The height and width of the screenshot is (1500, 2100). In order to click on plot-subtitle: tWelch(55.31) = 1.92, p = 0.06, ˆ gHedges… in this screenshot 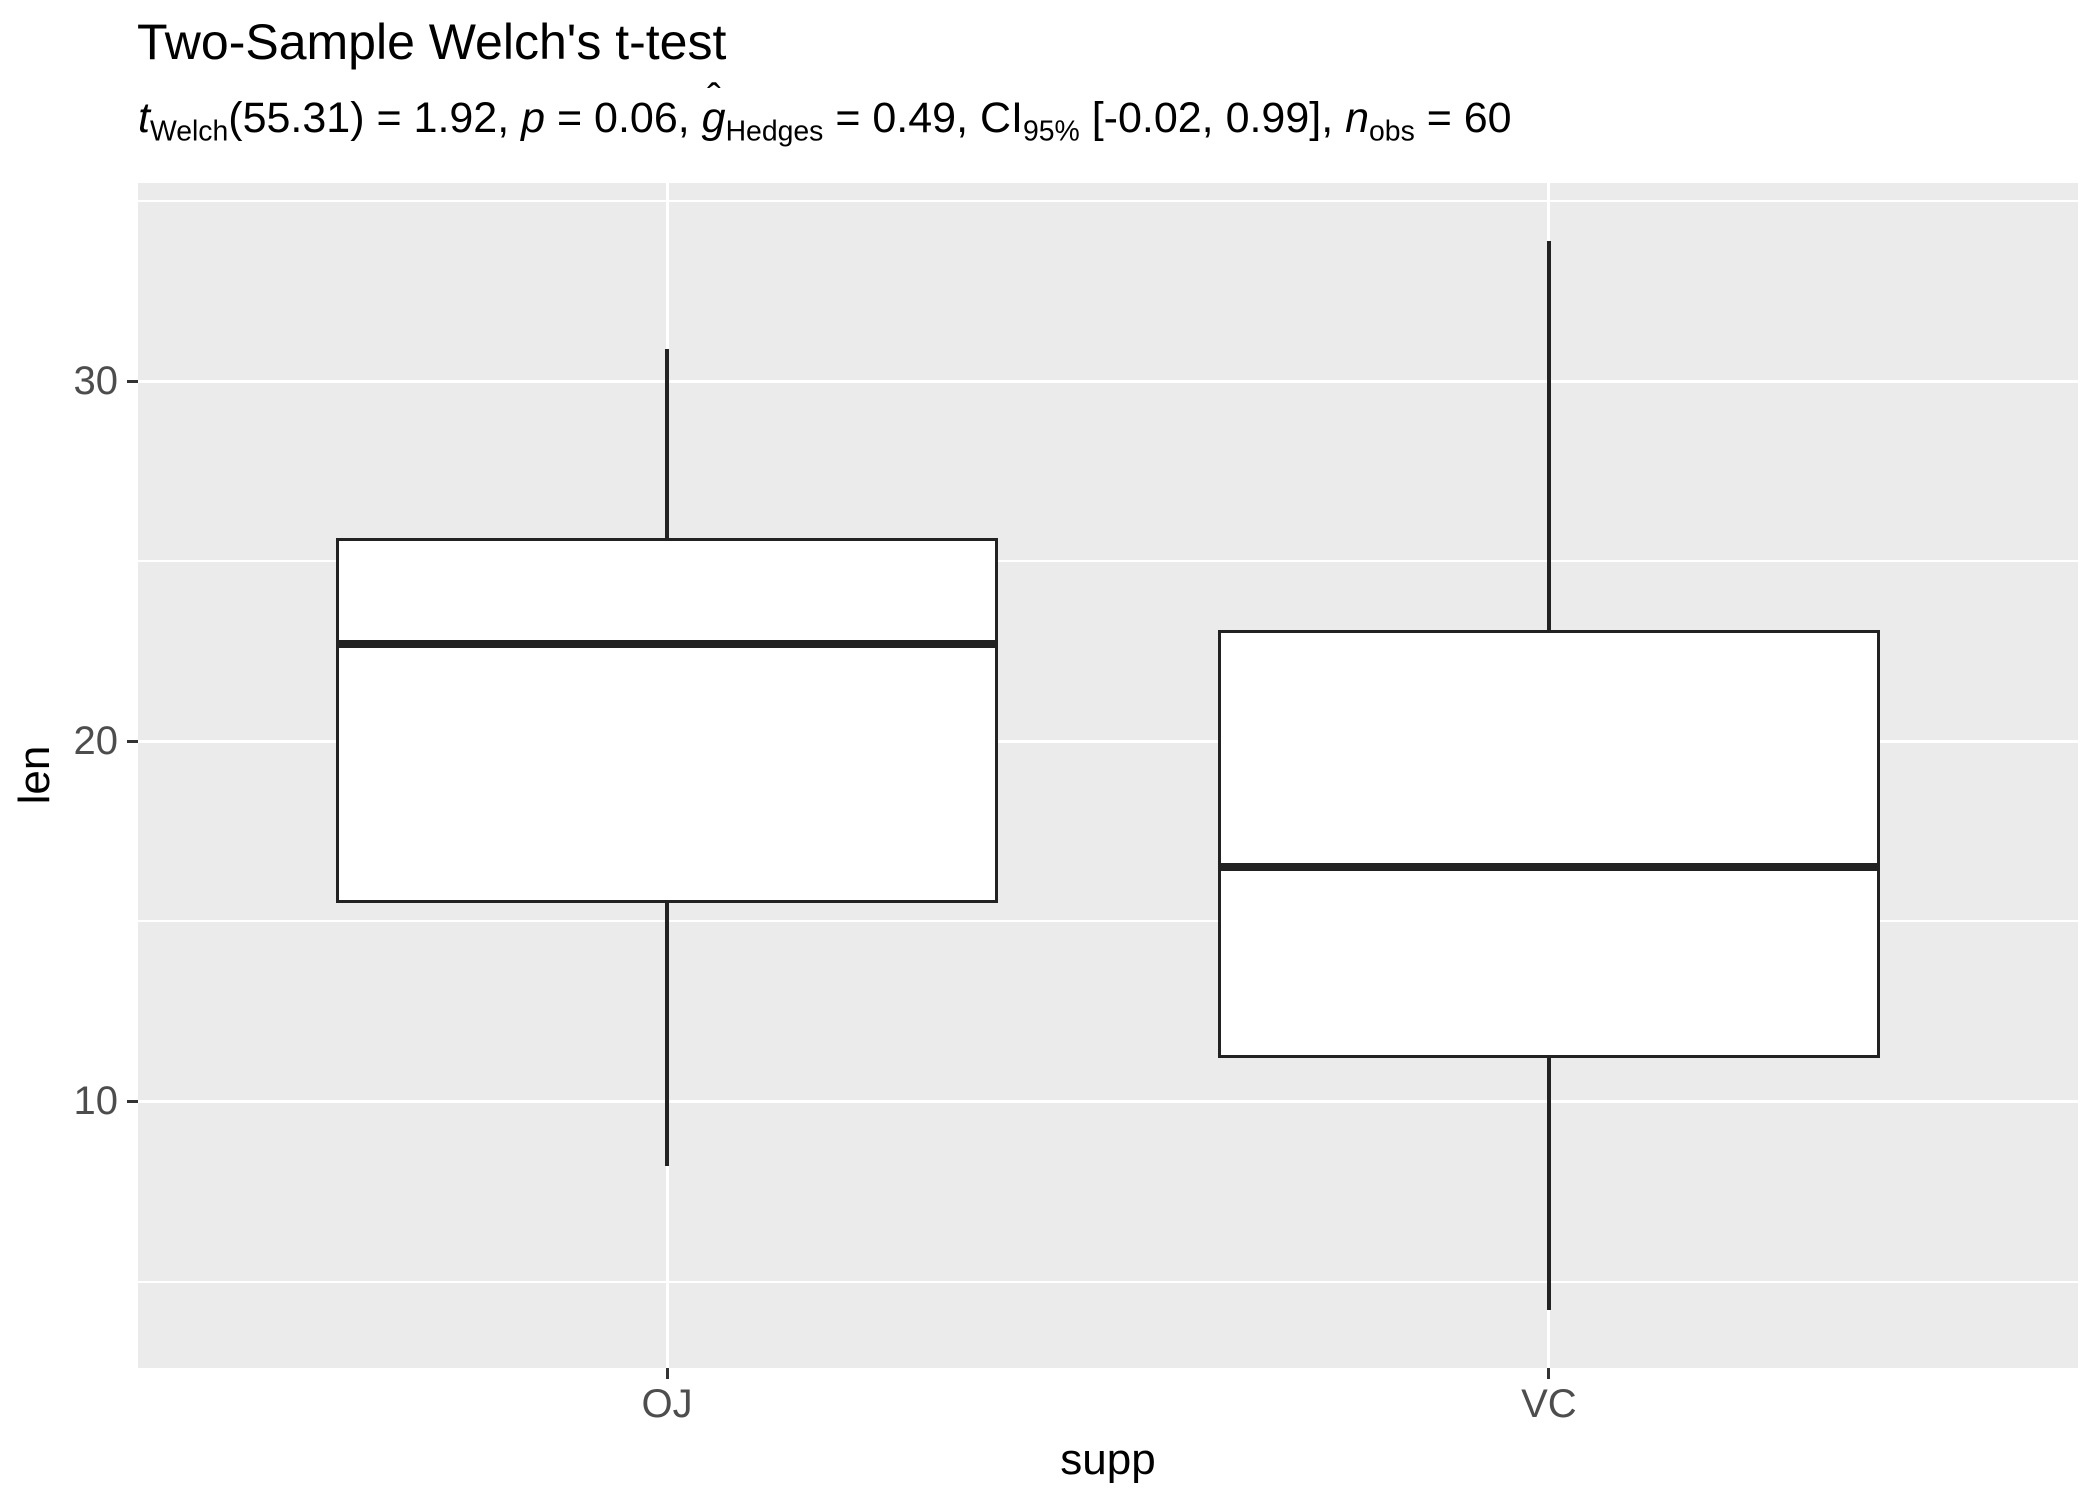, I will do `click(825, 112)`.